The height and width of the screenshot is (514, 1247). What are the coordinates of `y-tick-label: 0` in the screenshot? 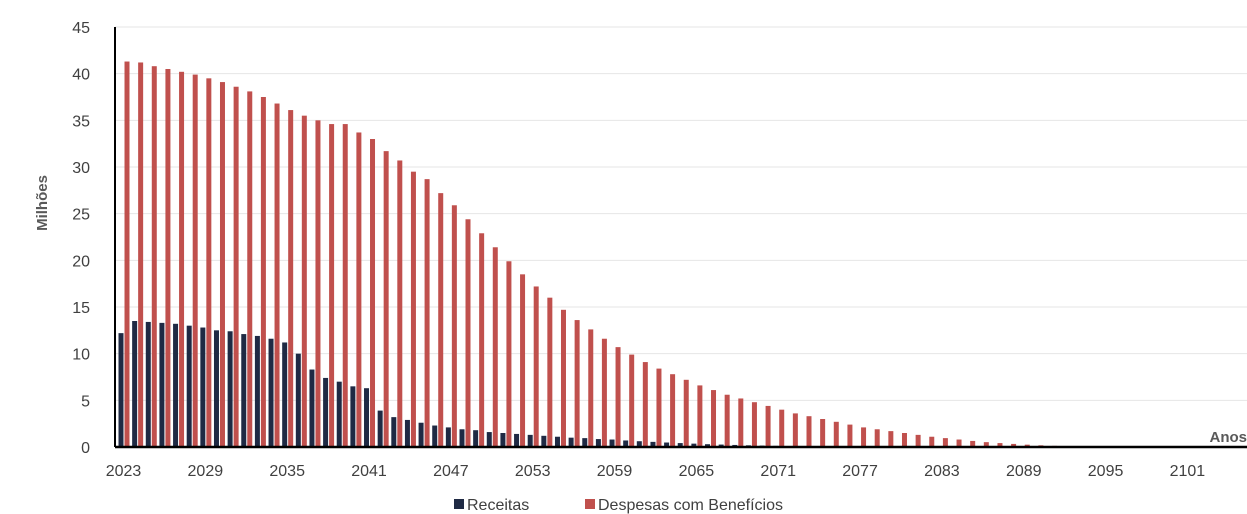 It's located at (85, 448).